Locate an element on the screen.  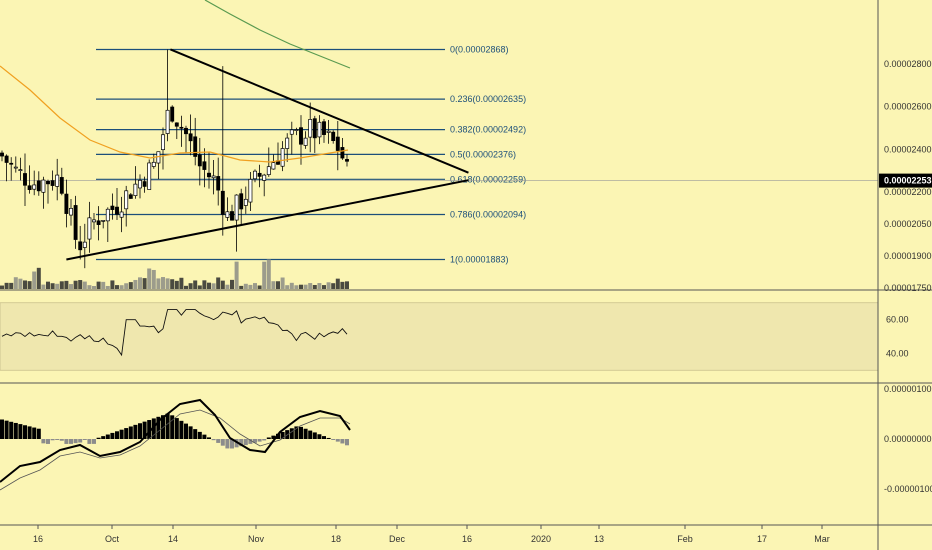
macd-signal-line is located at coordinates (175, 450).